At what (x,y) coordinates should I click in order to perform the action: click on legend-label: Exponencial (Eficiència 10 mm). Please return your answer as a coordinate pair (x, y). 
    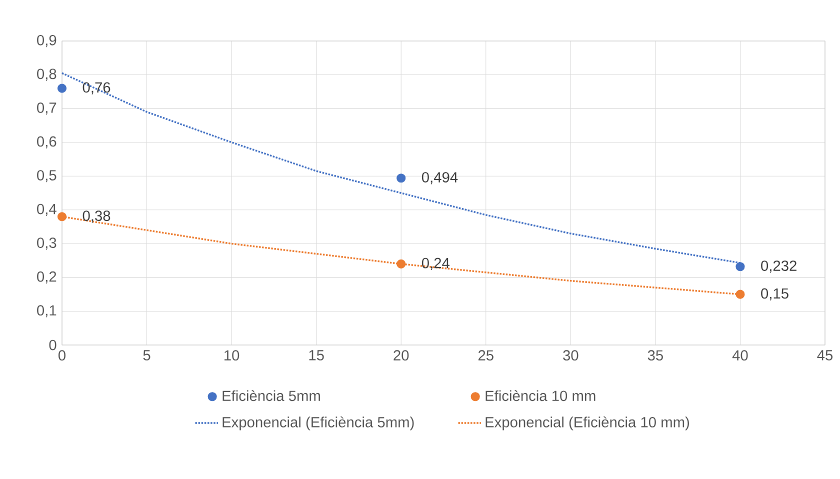
    Looking at the image, I should click on (588, 423).